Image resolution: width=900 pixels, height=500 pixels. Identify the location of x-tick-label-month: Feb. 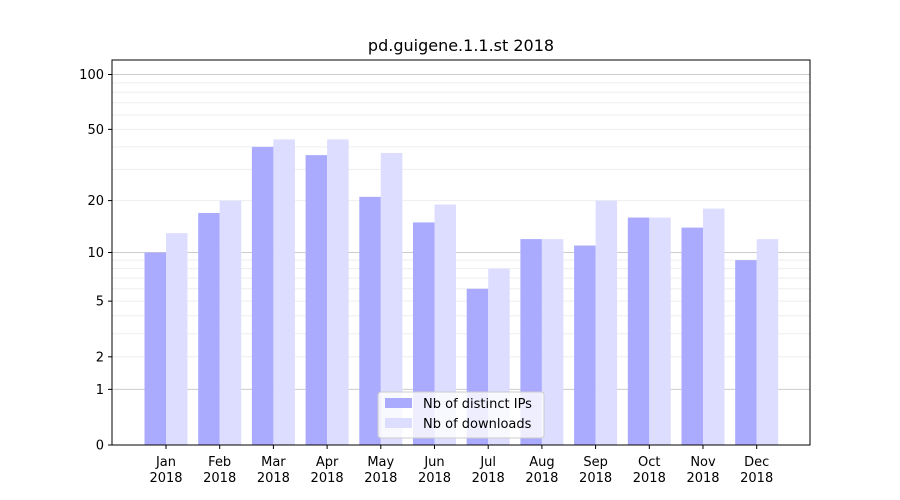
(219, 462).